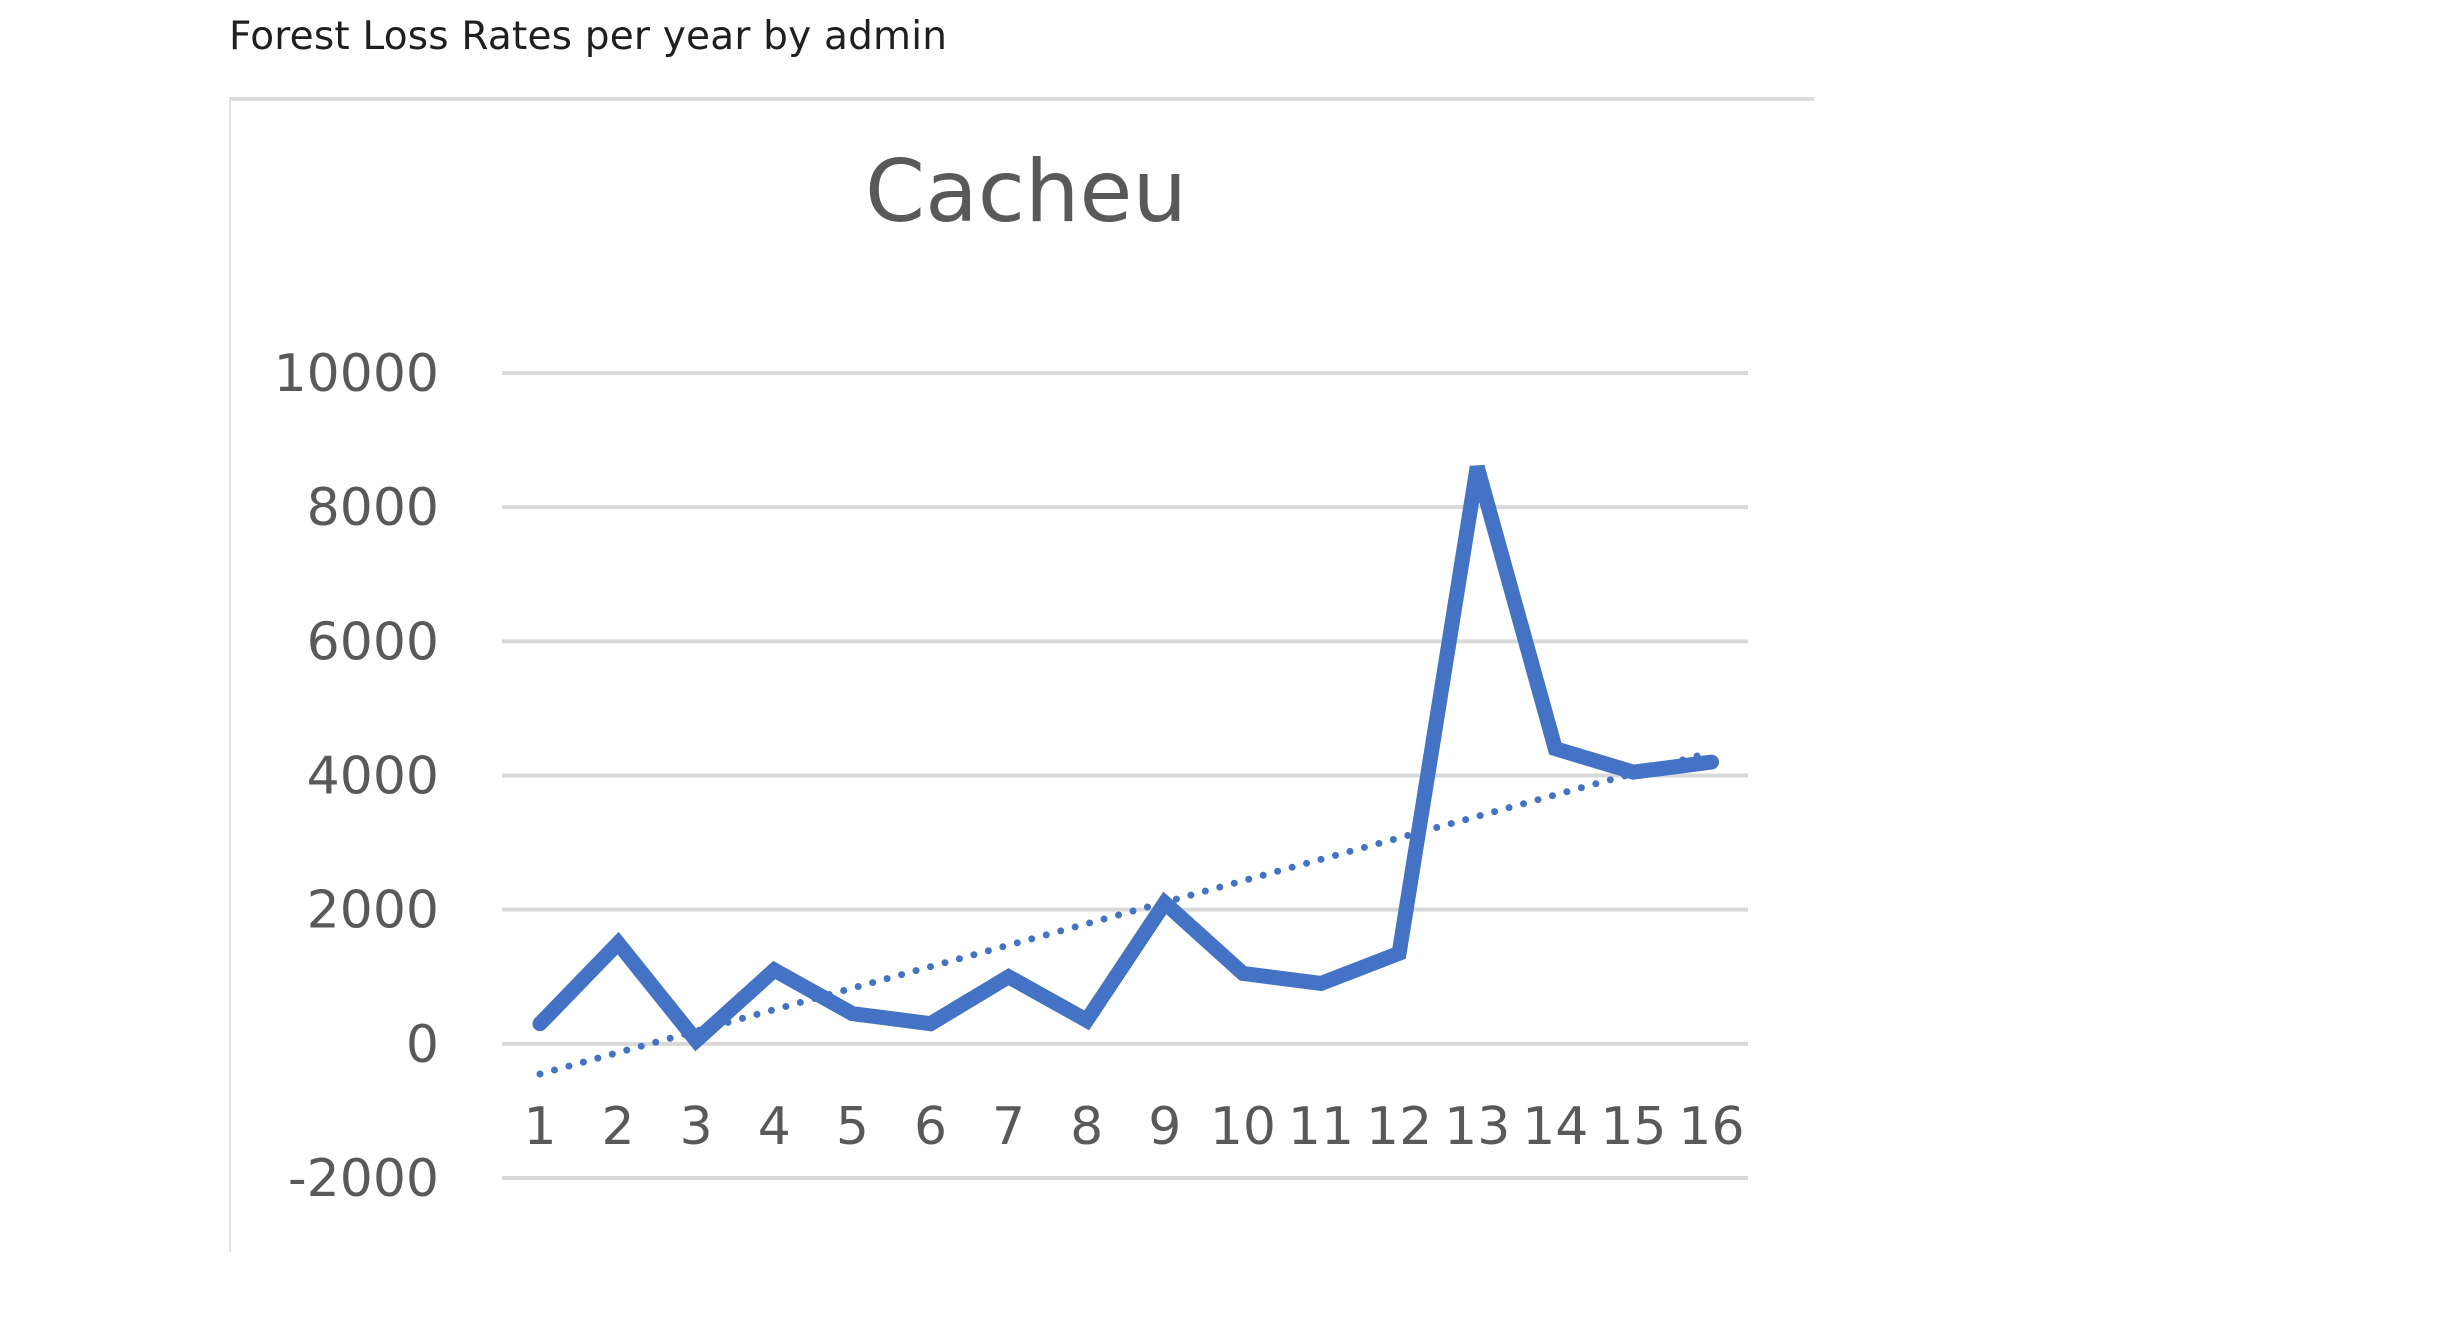  What do you see at coordinates (774, 1127) in the screenshot?
I see `x-tick-label: 4` at bounding box center [774, 1127].